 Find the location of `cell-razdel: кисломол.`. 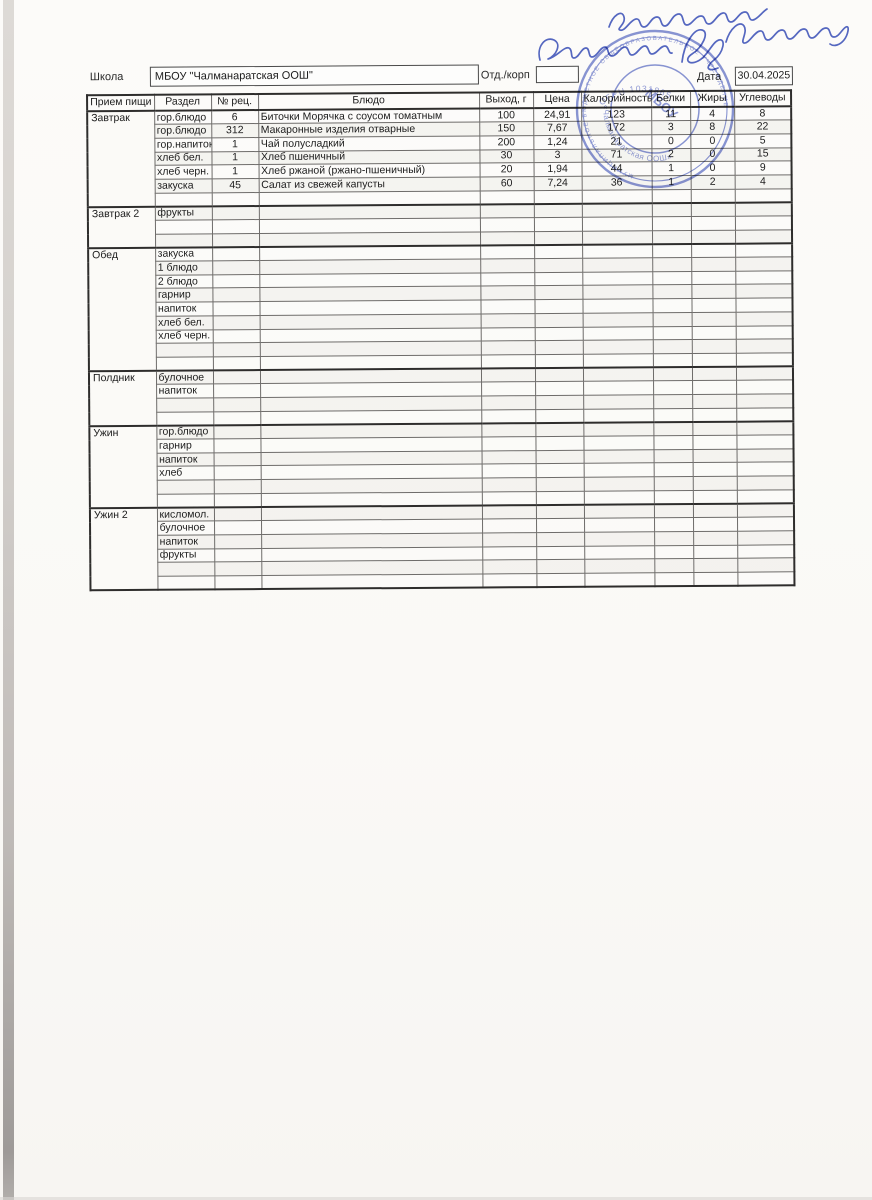

cell-razdel: кисломол. is located at coordinates (185, 514).